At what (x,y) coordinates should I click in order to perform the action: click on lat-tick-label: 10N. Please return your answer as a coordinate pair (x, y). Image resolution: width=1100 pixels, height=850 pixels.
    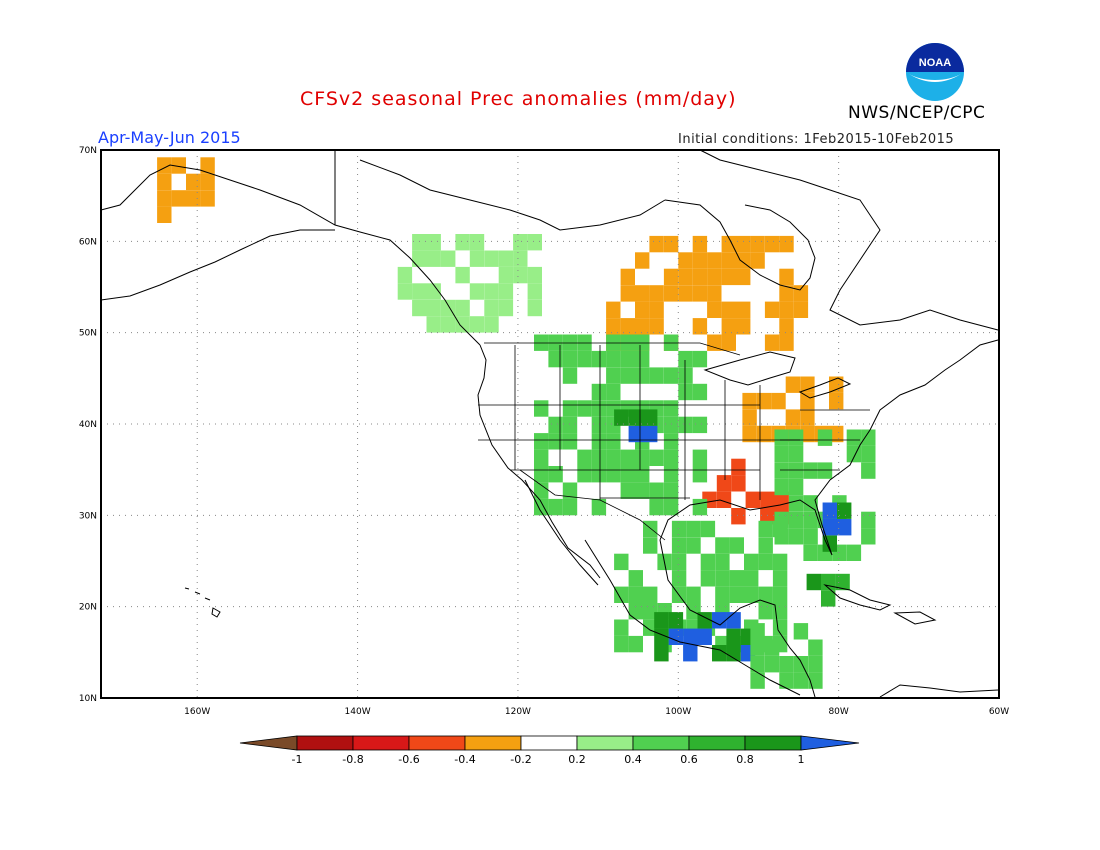
    Looking at the image, I should click on (88, 699).